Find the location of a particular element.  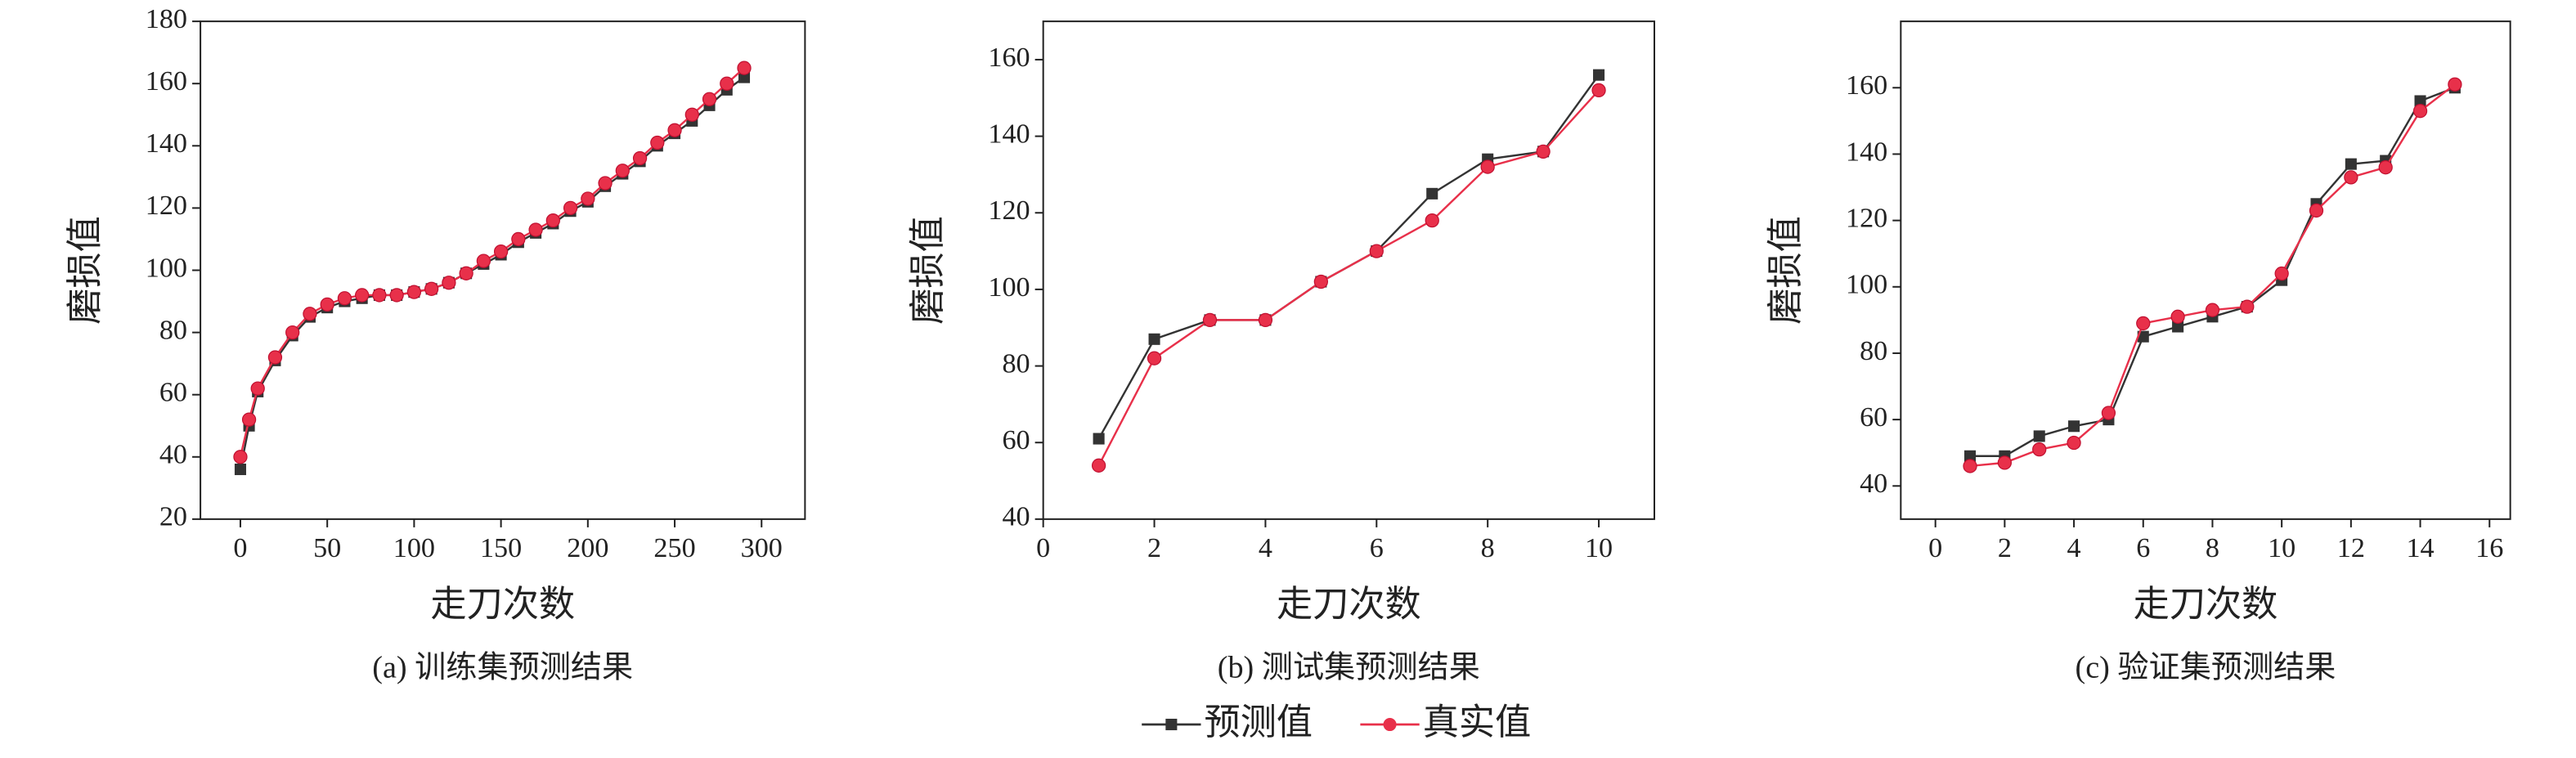

x-tick-label: 16 is located at coordinates (2489, 548).